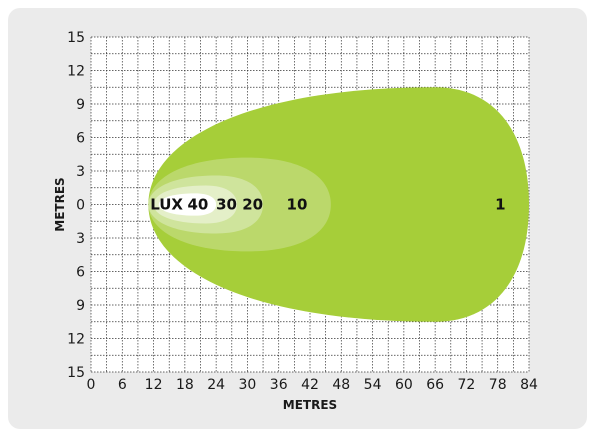 The width and height of the screenshot is (595, 437). I want to click on x-tick-label: 42, so click(310, 385).